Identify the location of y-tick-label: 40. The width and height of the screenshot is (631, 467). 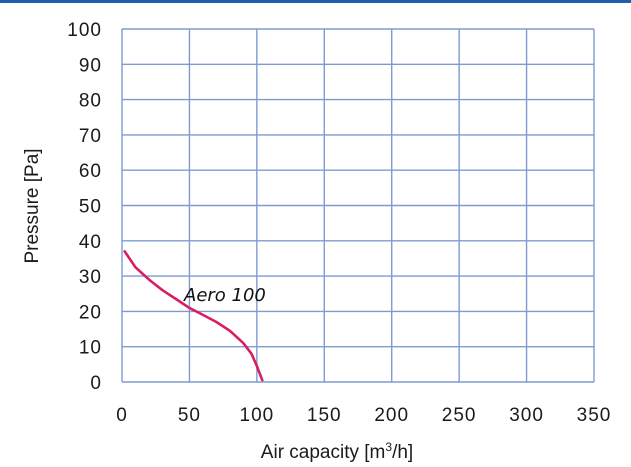
(90, 242).